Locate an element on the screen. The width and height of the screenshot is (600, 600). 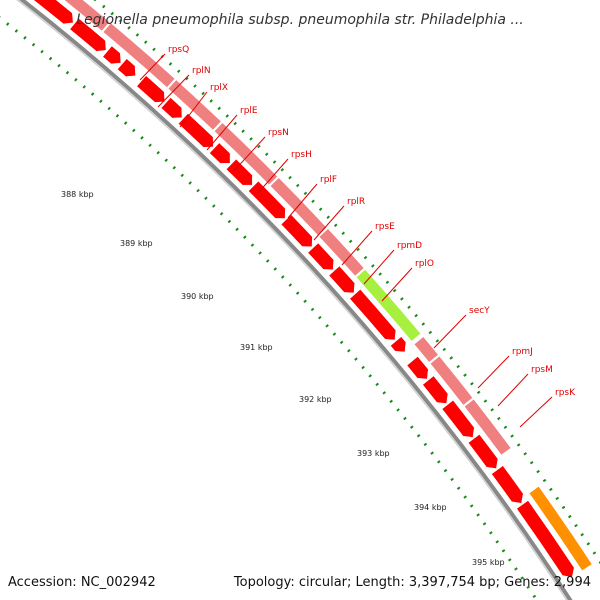
gene-label: rpmD is located at coordinates (409, 246).